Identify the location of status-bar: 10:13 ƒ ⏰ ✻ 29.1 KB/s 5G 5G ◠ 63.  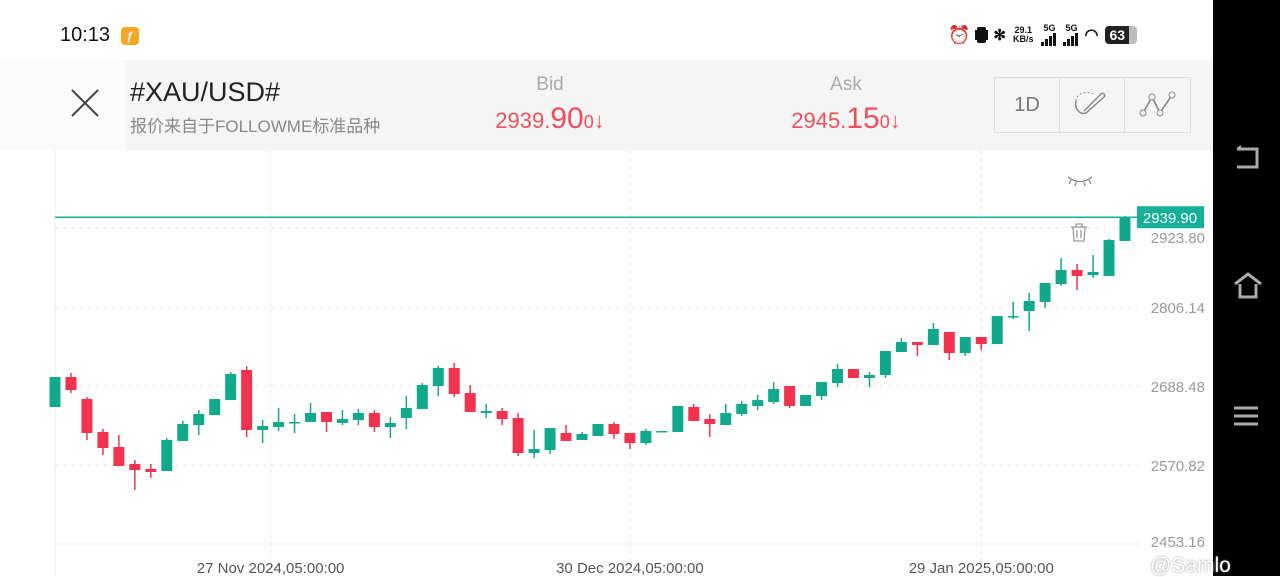
(606, 30).